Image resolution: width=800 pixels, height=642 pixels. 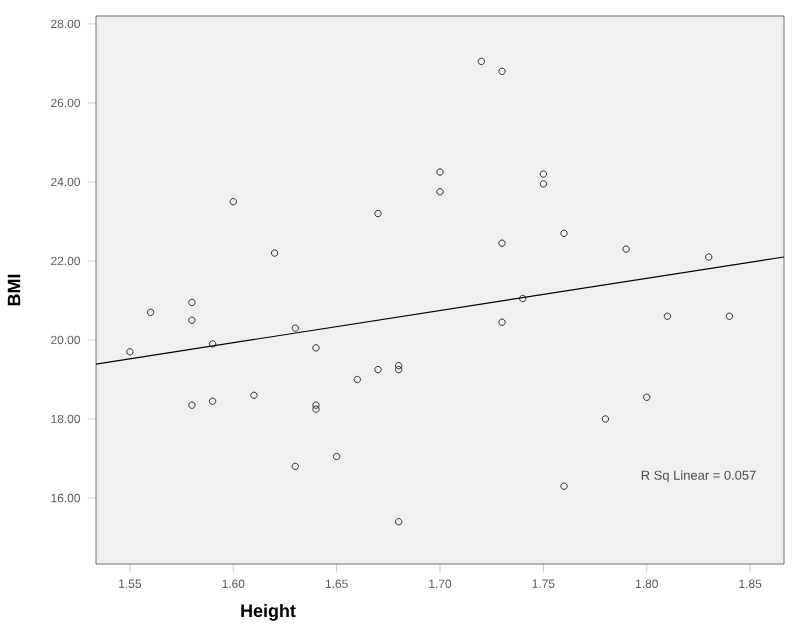 What do you see at coordinates (268, 612) in the screenshot?
I see `x-axis-title: Height` at bounding box center [268, 612].